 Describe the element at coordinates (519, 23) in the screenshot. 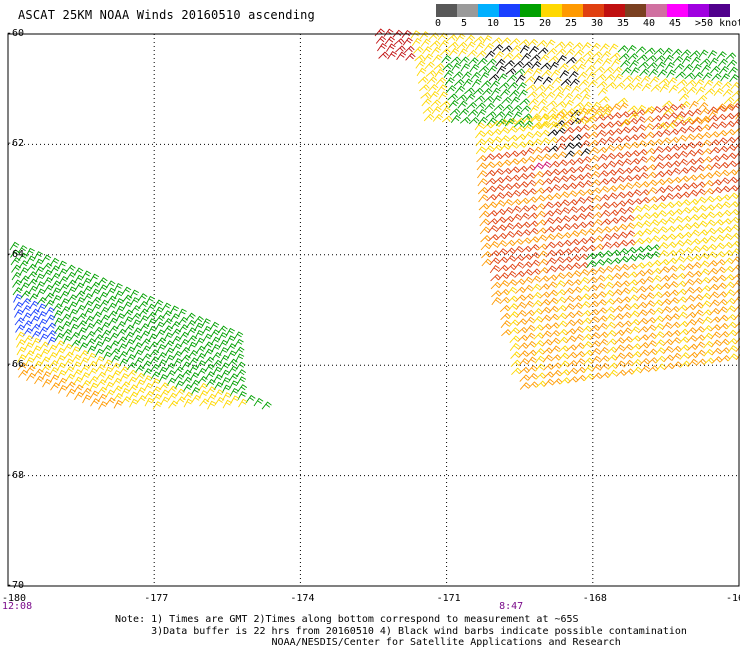

I see `colorbar-label: 15` at that location.